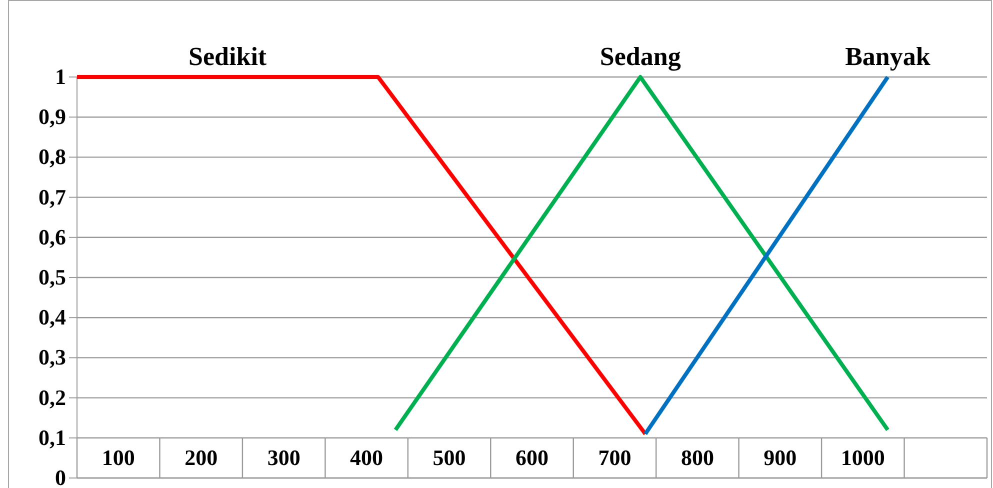 The height and width of the screenshot is (488, 993). What do you see at coordinates (201, 457) in the screenshot?
I see `x-tick-label: 200` at bounding box center [201, 457].